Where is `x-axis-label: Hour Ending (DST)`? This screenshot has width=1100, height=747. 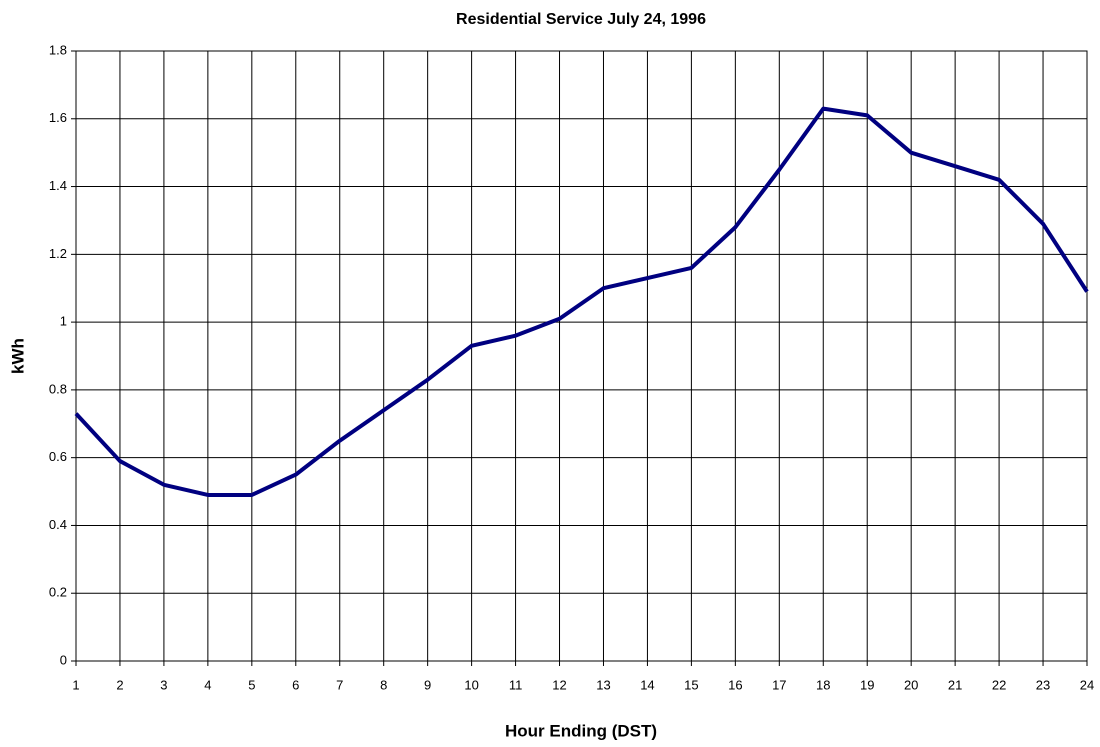
x-axis-label: Hour Ending (DST) is located at coordinates (581, 730).